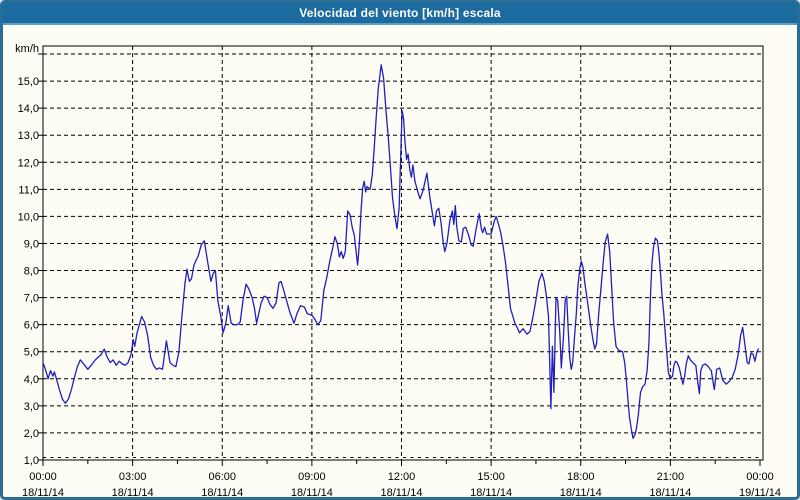  I want to click on y-tick-label: 2,0, so click(31, 434).